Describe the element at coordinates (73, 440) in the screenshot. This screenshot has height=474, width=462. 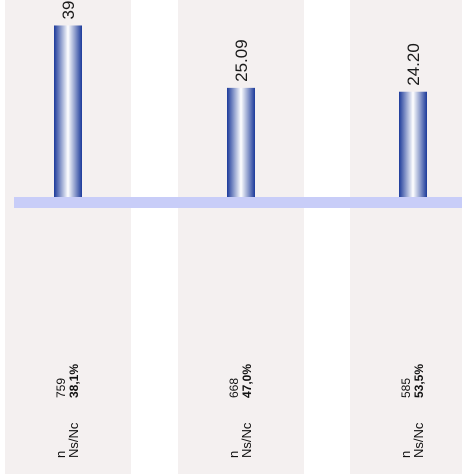
I see `stat-ratio-label-1: Ns/Nc` at that location.